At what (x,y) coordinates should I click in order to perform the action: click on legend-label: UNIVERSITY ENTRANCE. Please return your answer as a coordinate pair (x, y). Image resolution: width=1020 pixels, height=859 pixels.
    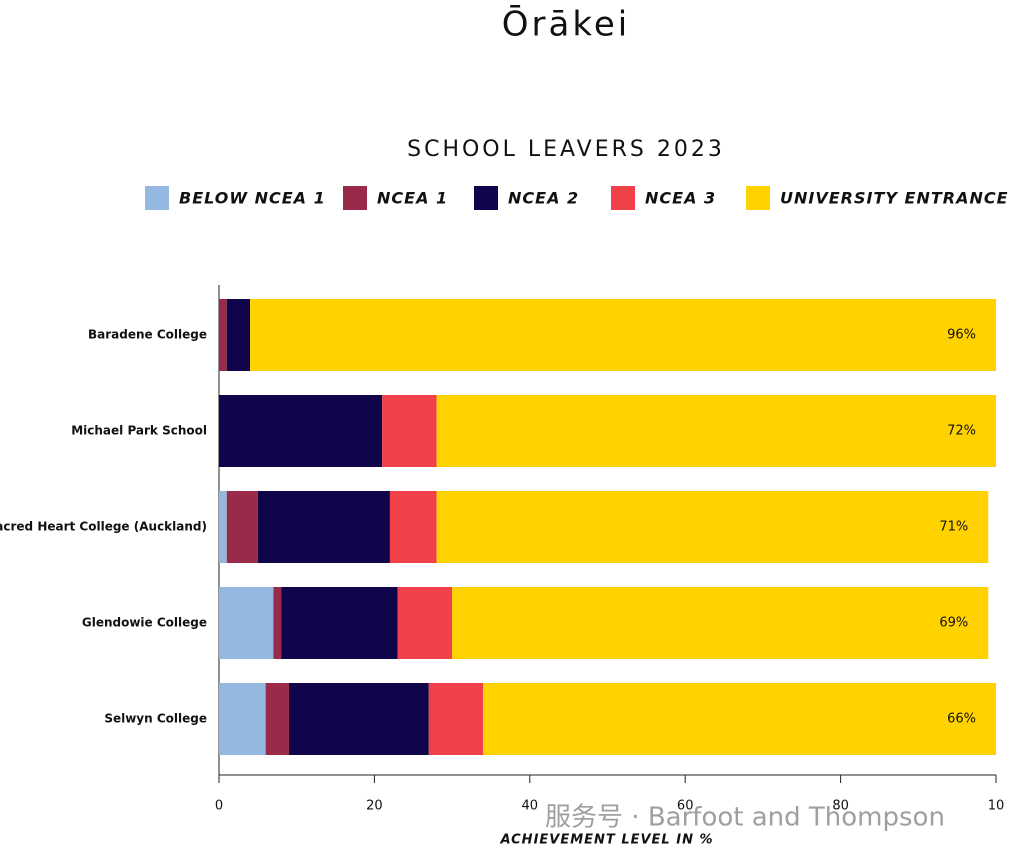
    Looking at the image, I should click on (894, 198).